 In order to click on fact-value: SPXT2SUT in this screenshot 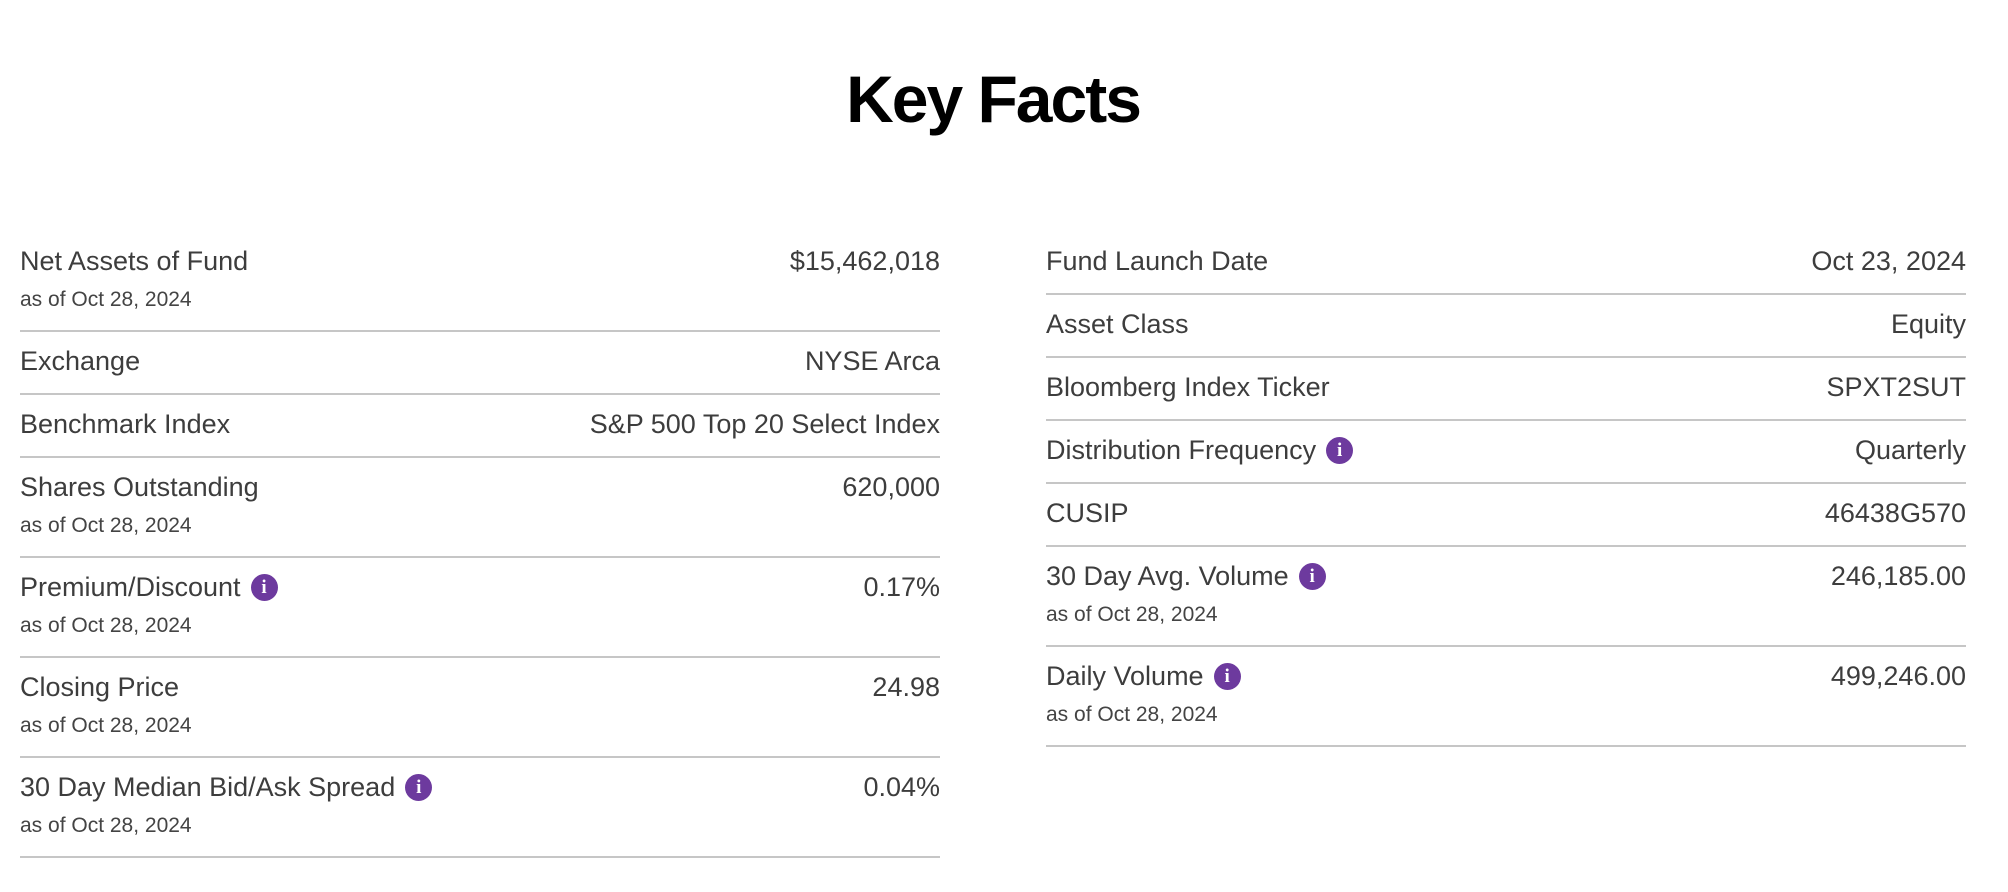, I will do `click(1896, 387)`.